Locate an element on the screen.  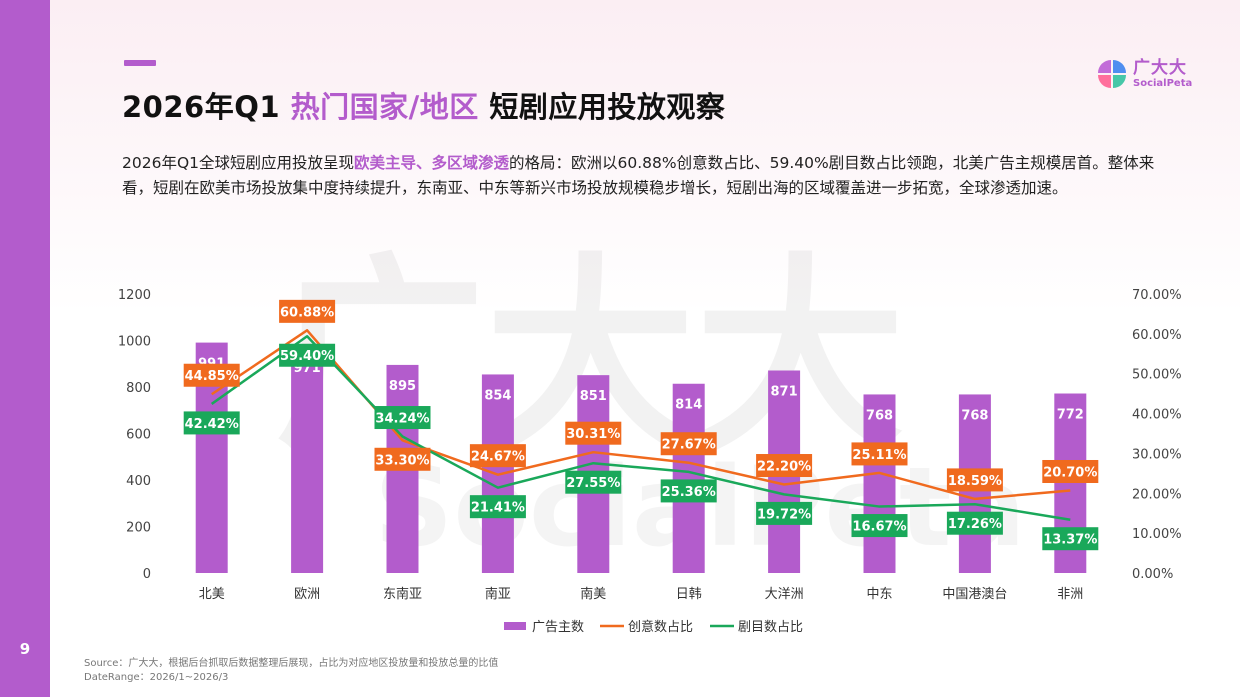
x-tick-label: 非洲 is located at coordinates (1070, 594).